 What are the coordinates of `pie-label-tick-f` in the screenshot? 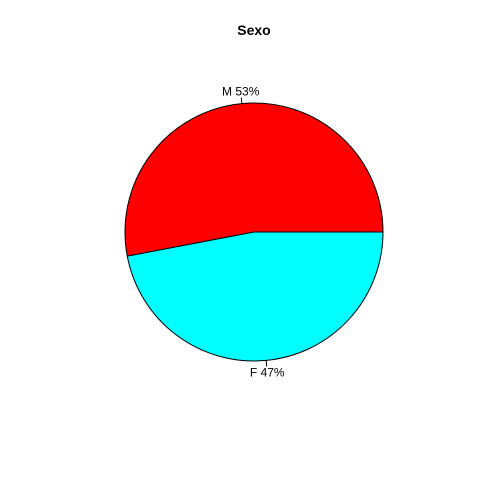 It's located at (266, 363).